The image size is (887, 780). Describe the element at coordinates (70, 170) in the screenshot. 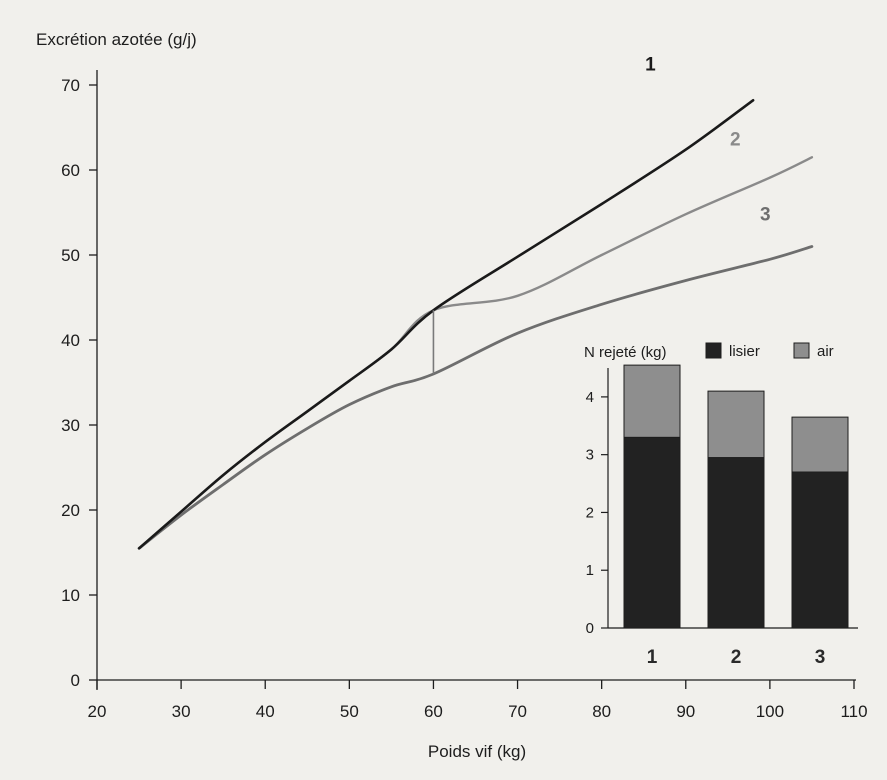

I see `y-tick-label: 60` at that location.